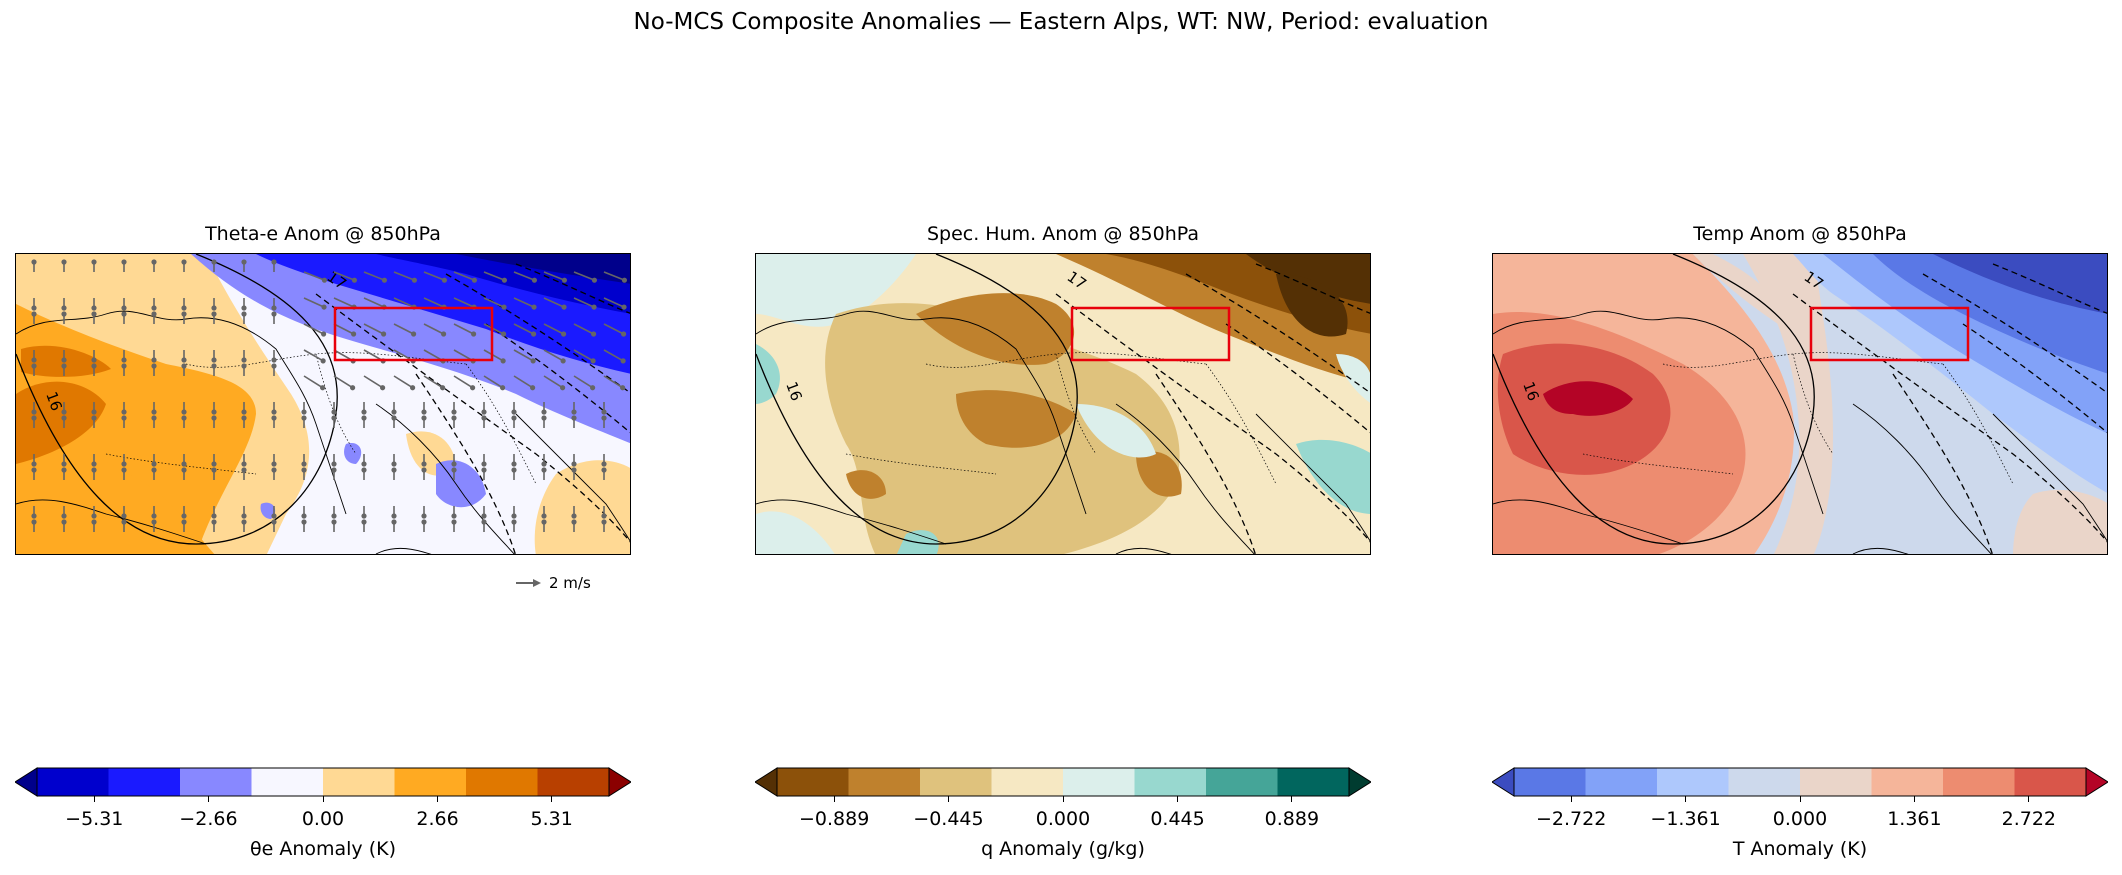 This screenshot has width=2122, height=875. What do you see at coordinates (323, 819) in the screenshot?
I see `colorbar-tick-label: 0.00` at bounding box center [323, 819].